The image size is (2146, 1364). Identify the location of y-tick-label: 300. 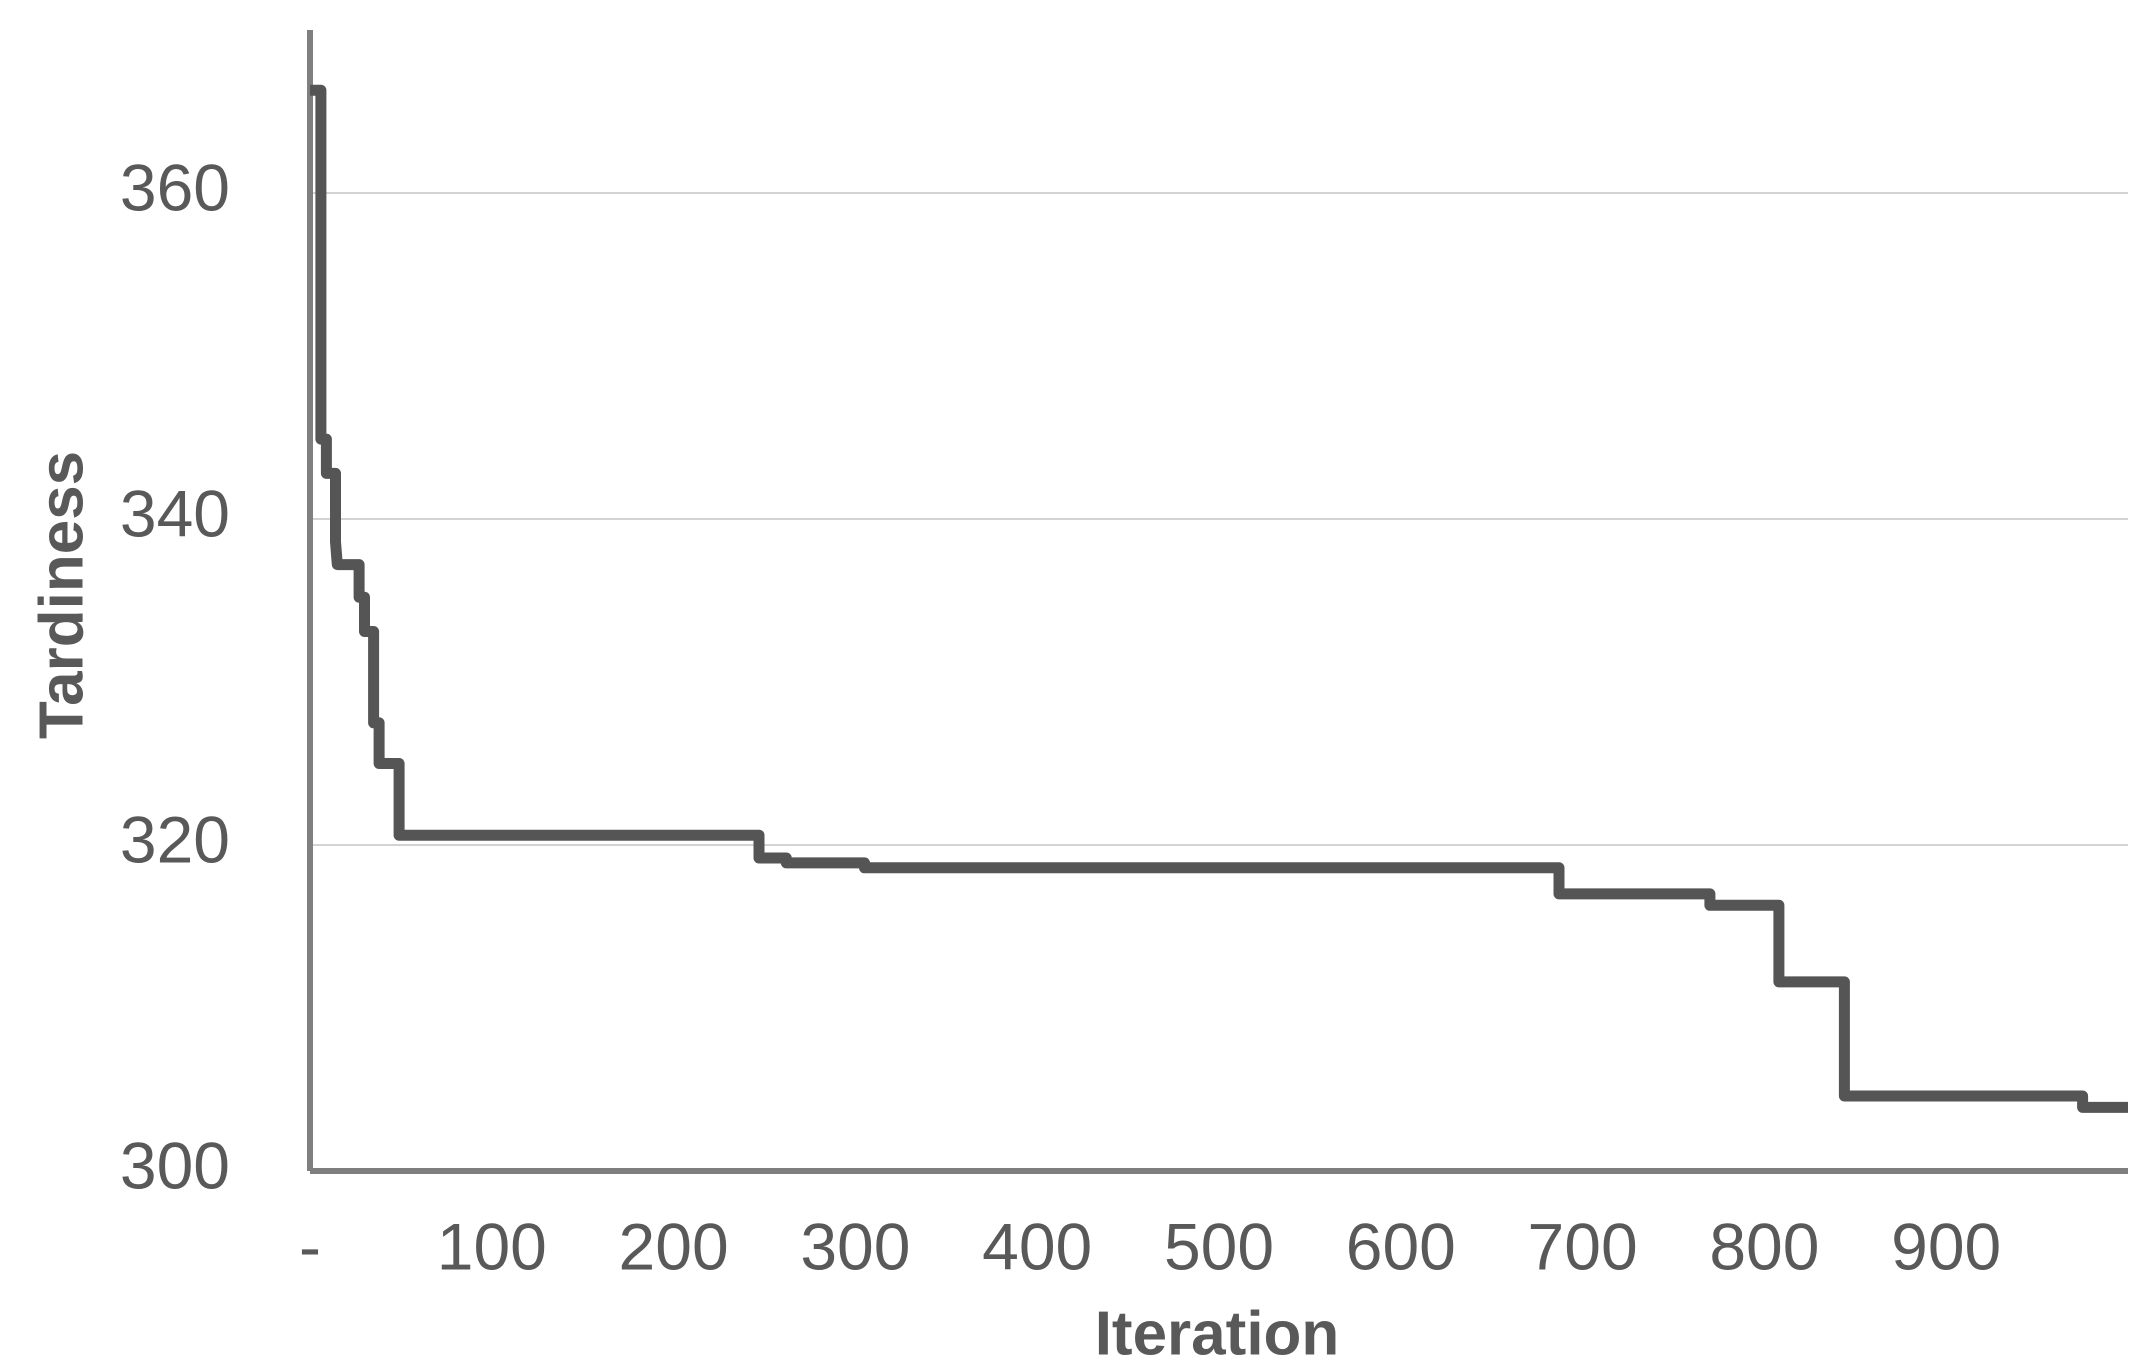
(175, 1165).